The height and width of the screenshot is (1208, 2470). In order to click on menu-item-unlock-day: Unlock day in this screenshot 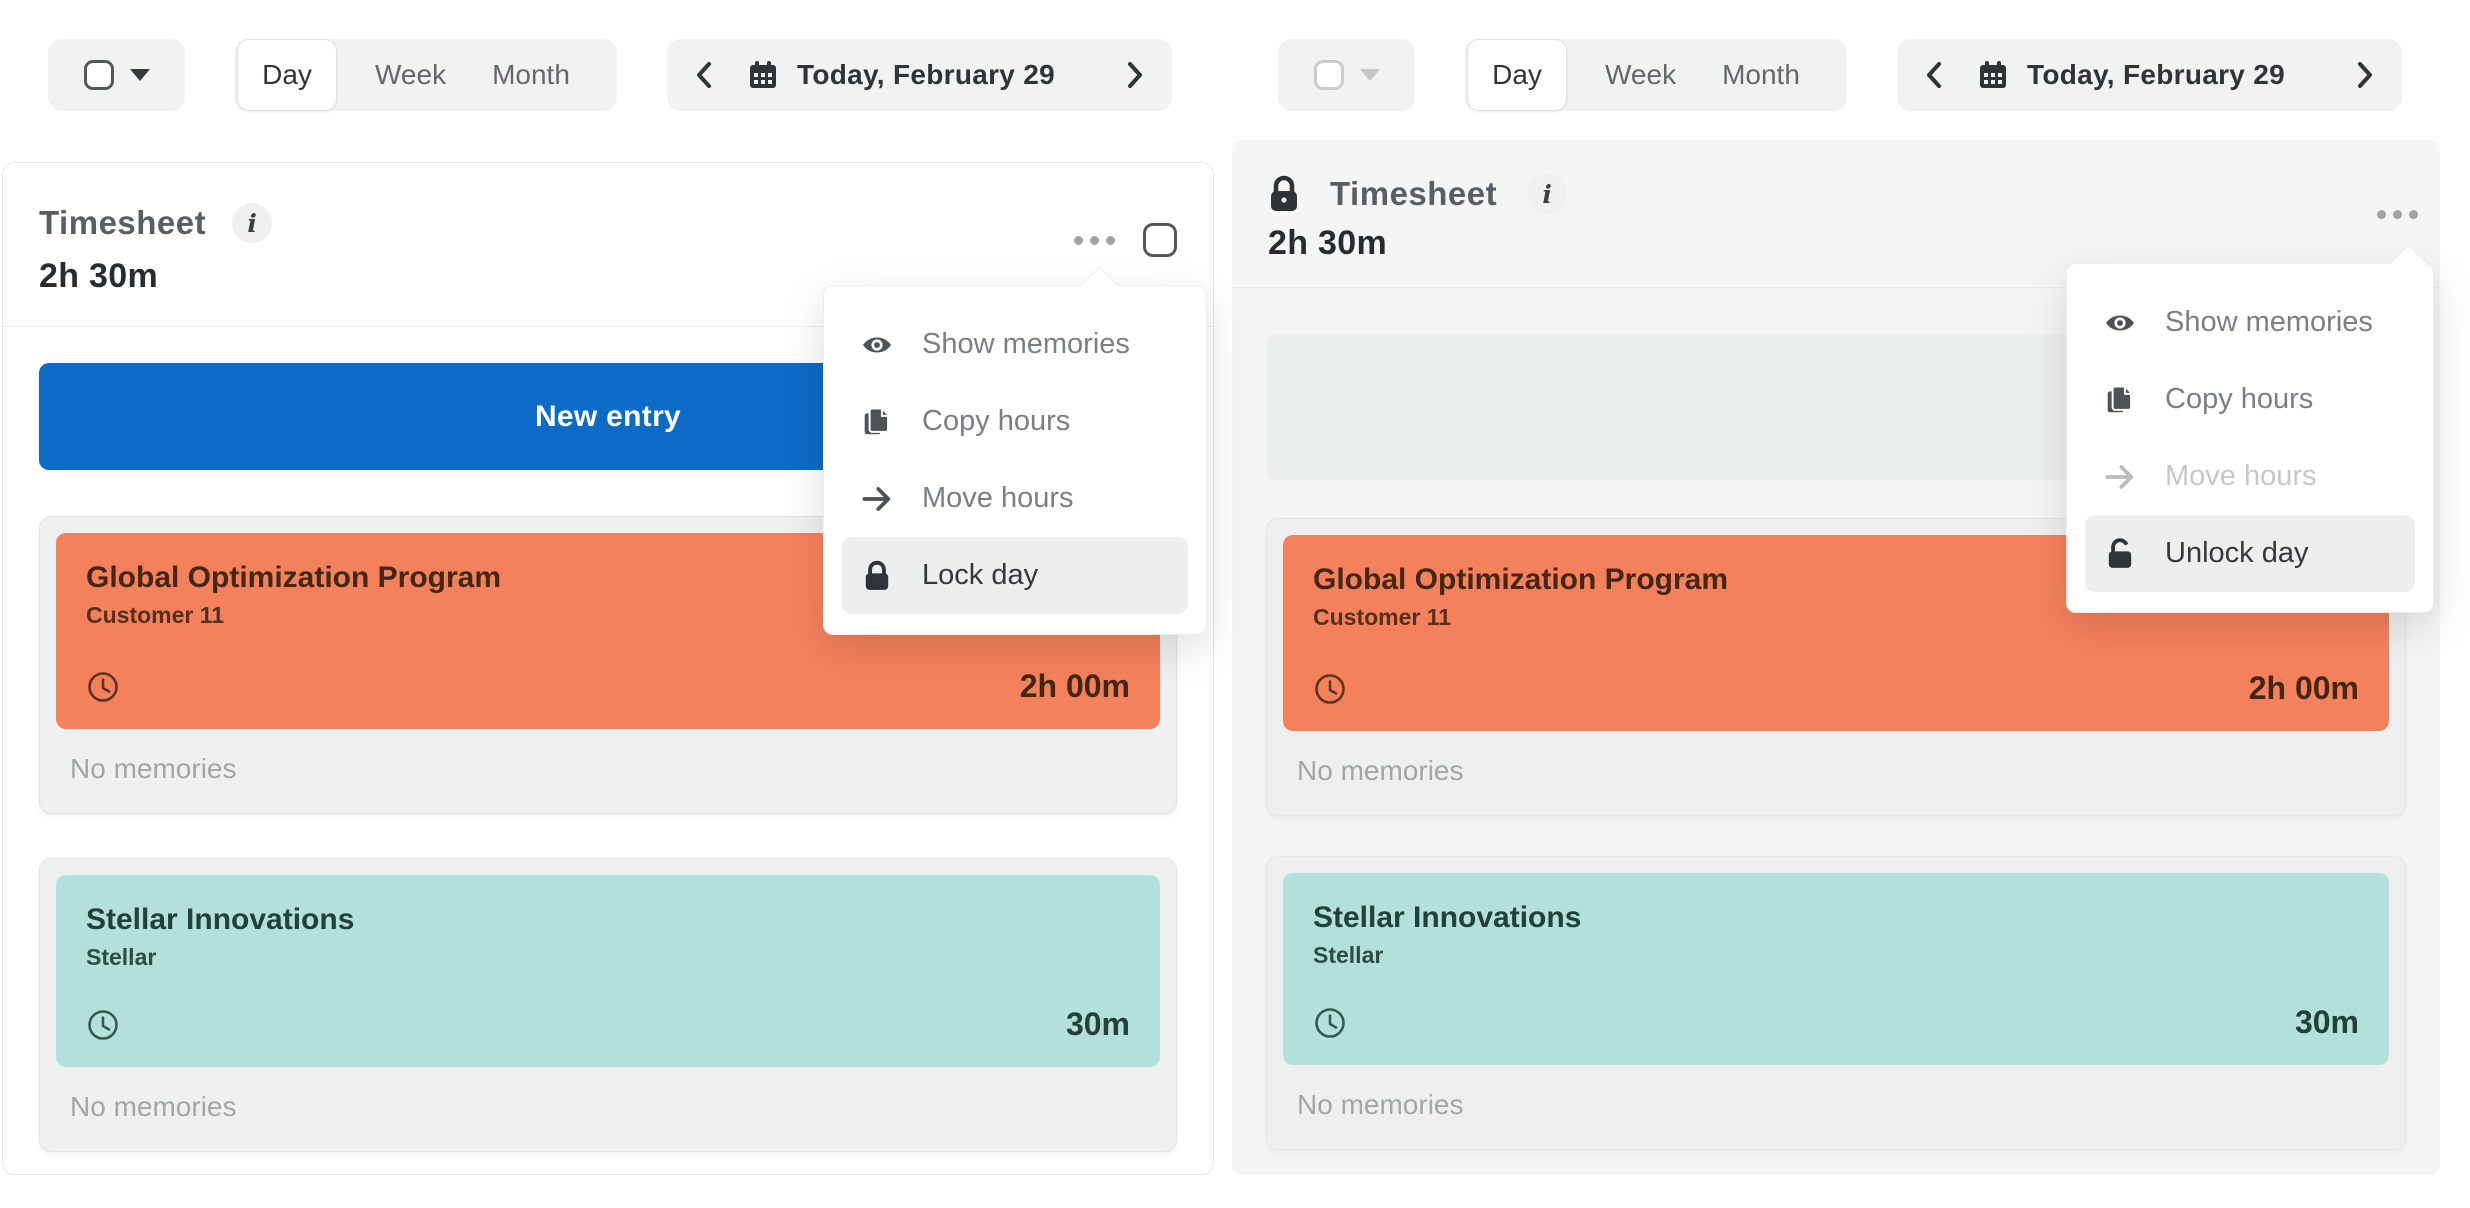, I will do `click(2250, 553)`.